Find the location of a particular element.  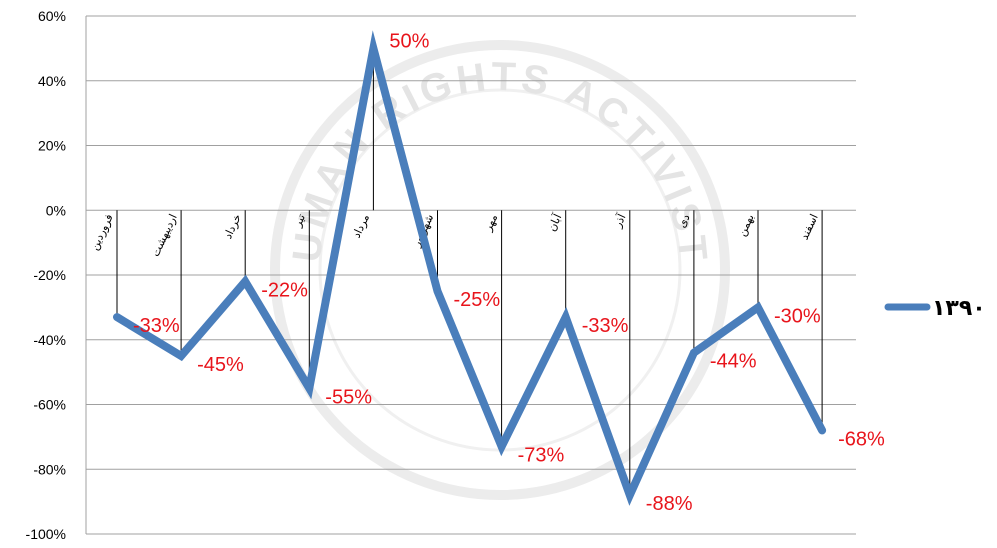

data-label: -88% is located at coordinates (669, 504).